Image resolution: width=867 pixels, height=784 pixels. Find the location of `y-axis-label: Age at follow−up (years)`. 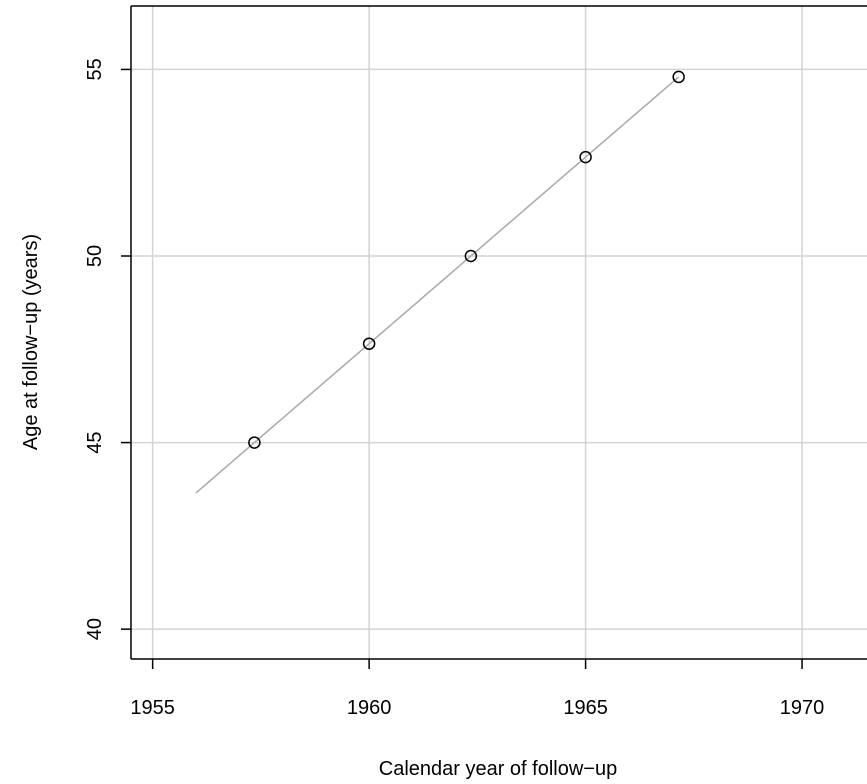

y-axis-label: Age at follow−up (years) is located at coordinates (31, 342).